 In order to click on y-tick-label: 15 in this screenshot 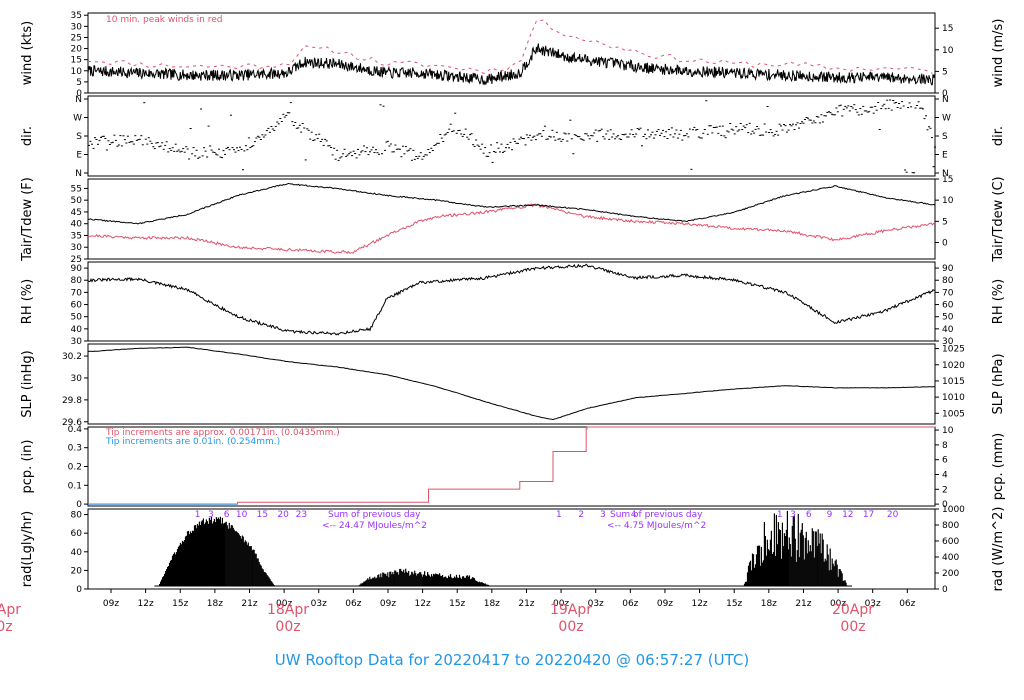, I will do `click(947, 180)`.